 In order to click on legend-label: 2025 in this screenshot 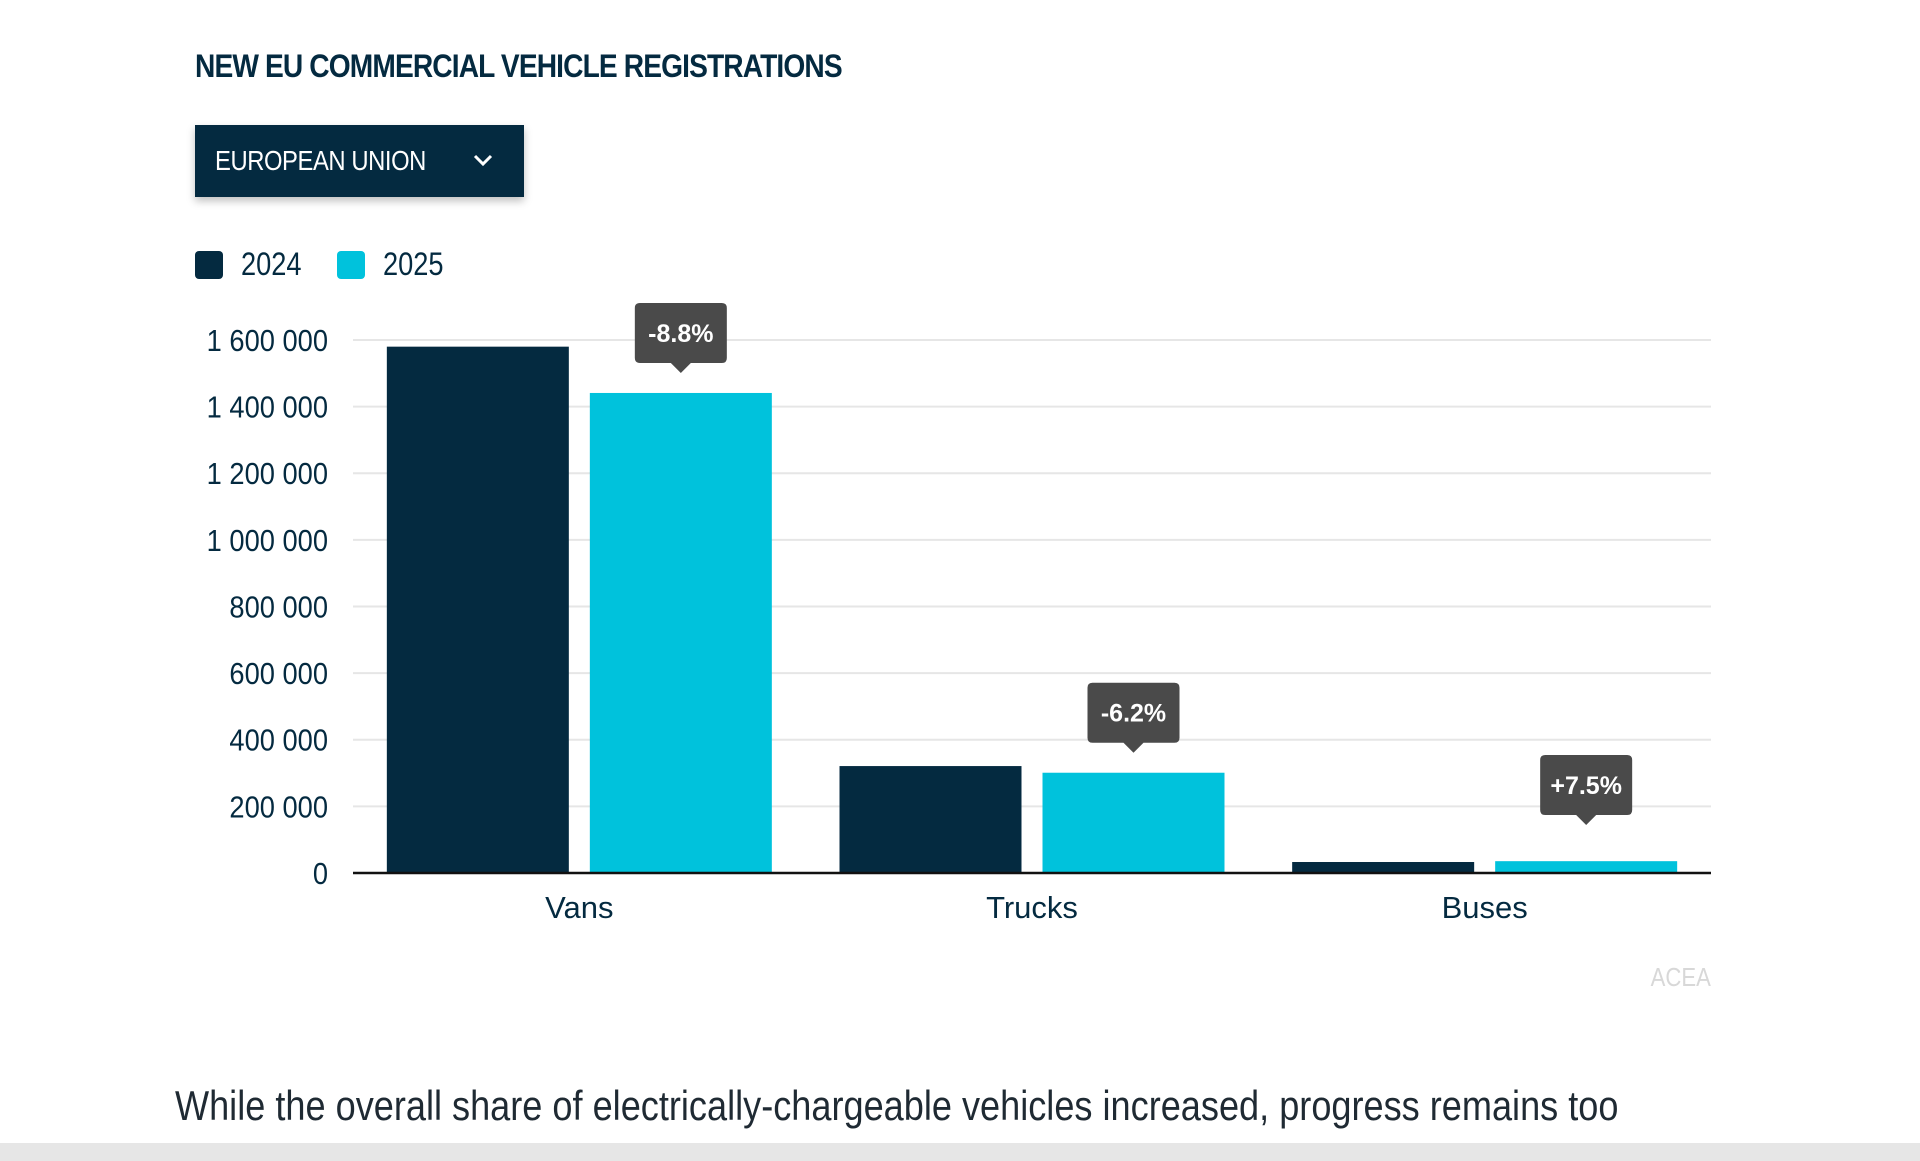, I will do `click(413, 264)`.